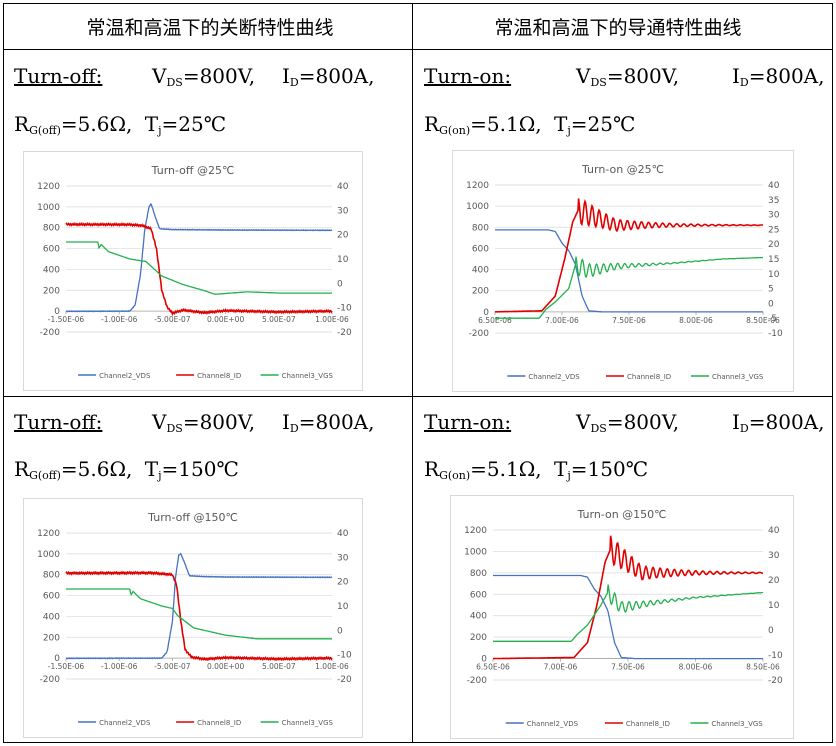  I want to click on chart-title: Turn-off @25℃, so click(193, 170).